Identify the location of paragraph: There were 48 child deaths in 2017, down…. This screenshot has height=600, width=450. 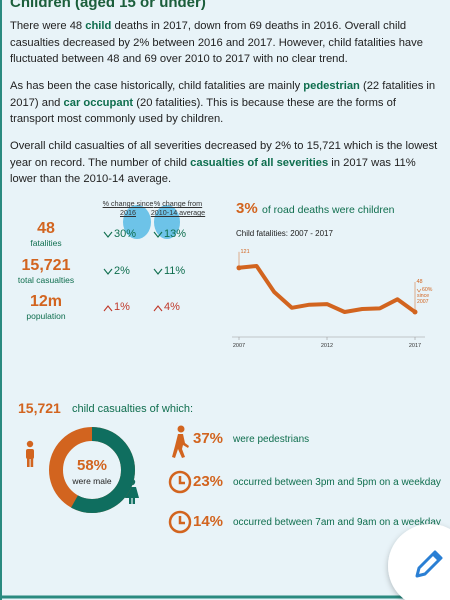
(225, 43).